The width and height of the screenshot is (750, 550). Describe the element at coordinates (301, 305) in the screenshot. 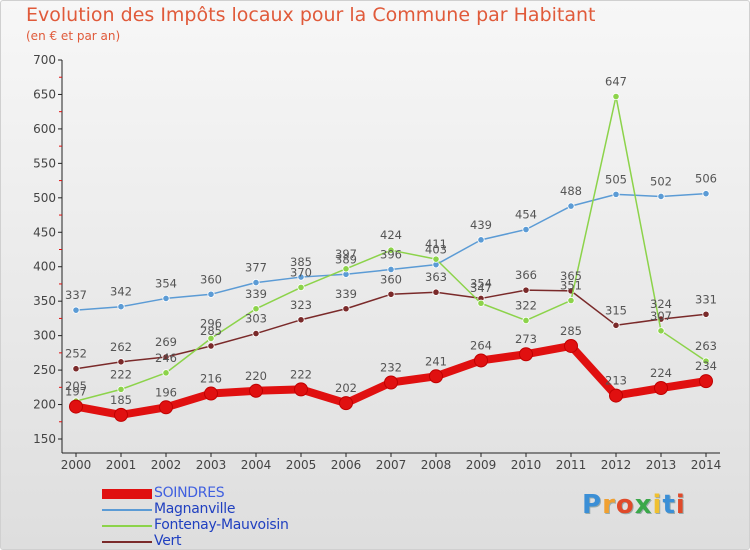

I see `data-label: 323` at that location.